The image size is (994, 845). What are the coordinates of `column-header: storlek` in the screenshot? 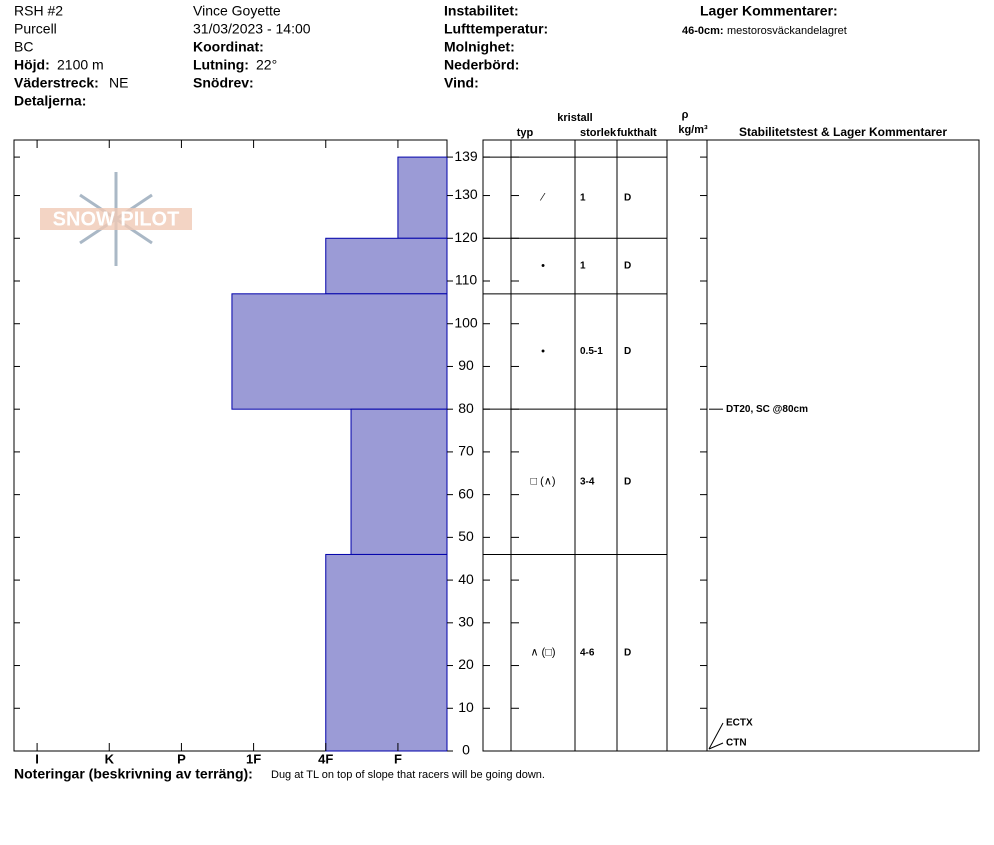 It's located at (598, 133).